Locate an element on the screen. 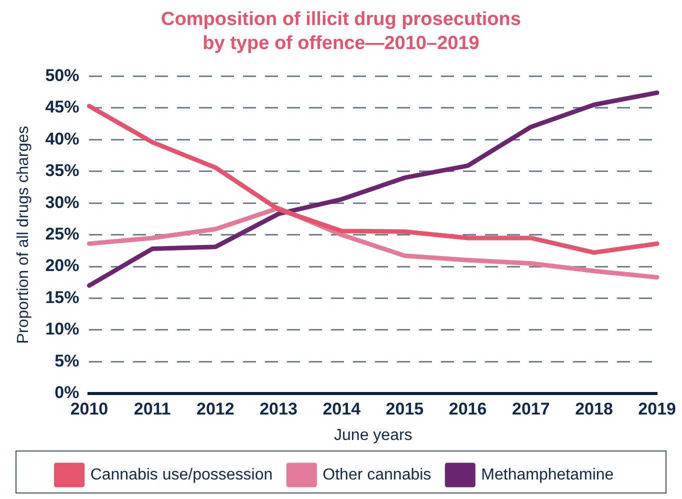  x-tick-label: 2017 is located at coordinates (531, 408).